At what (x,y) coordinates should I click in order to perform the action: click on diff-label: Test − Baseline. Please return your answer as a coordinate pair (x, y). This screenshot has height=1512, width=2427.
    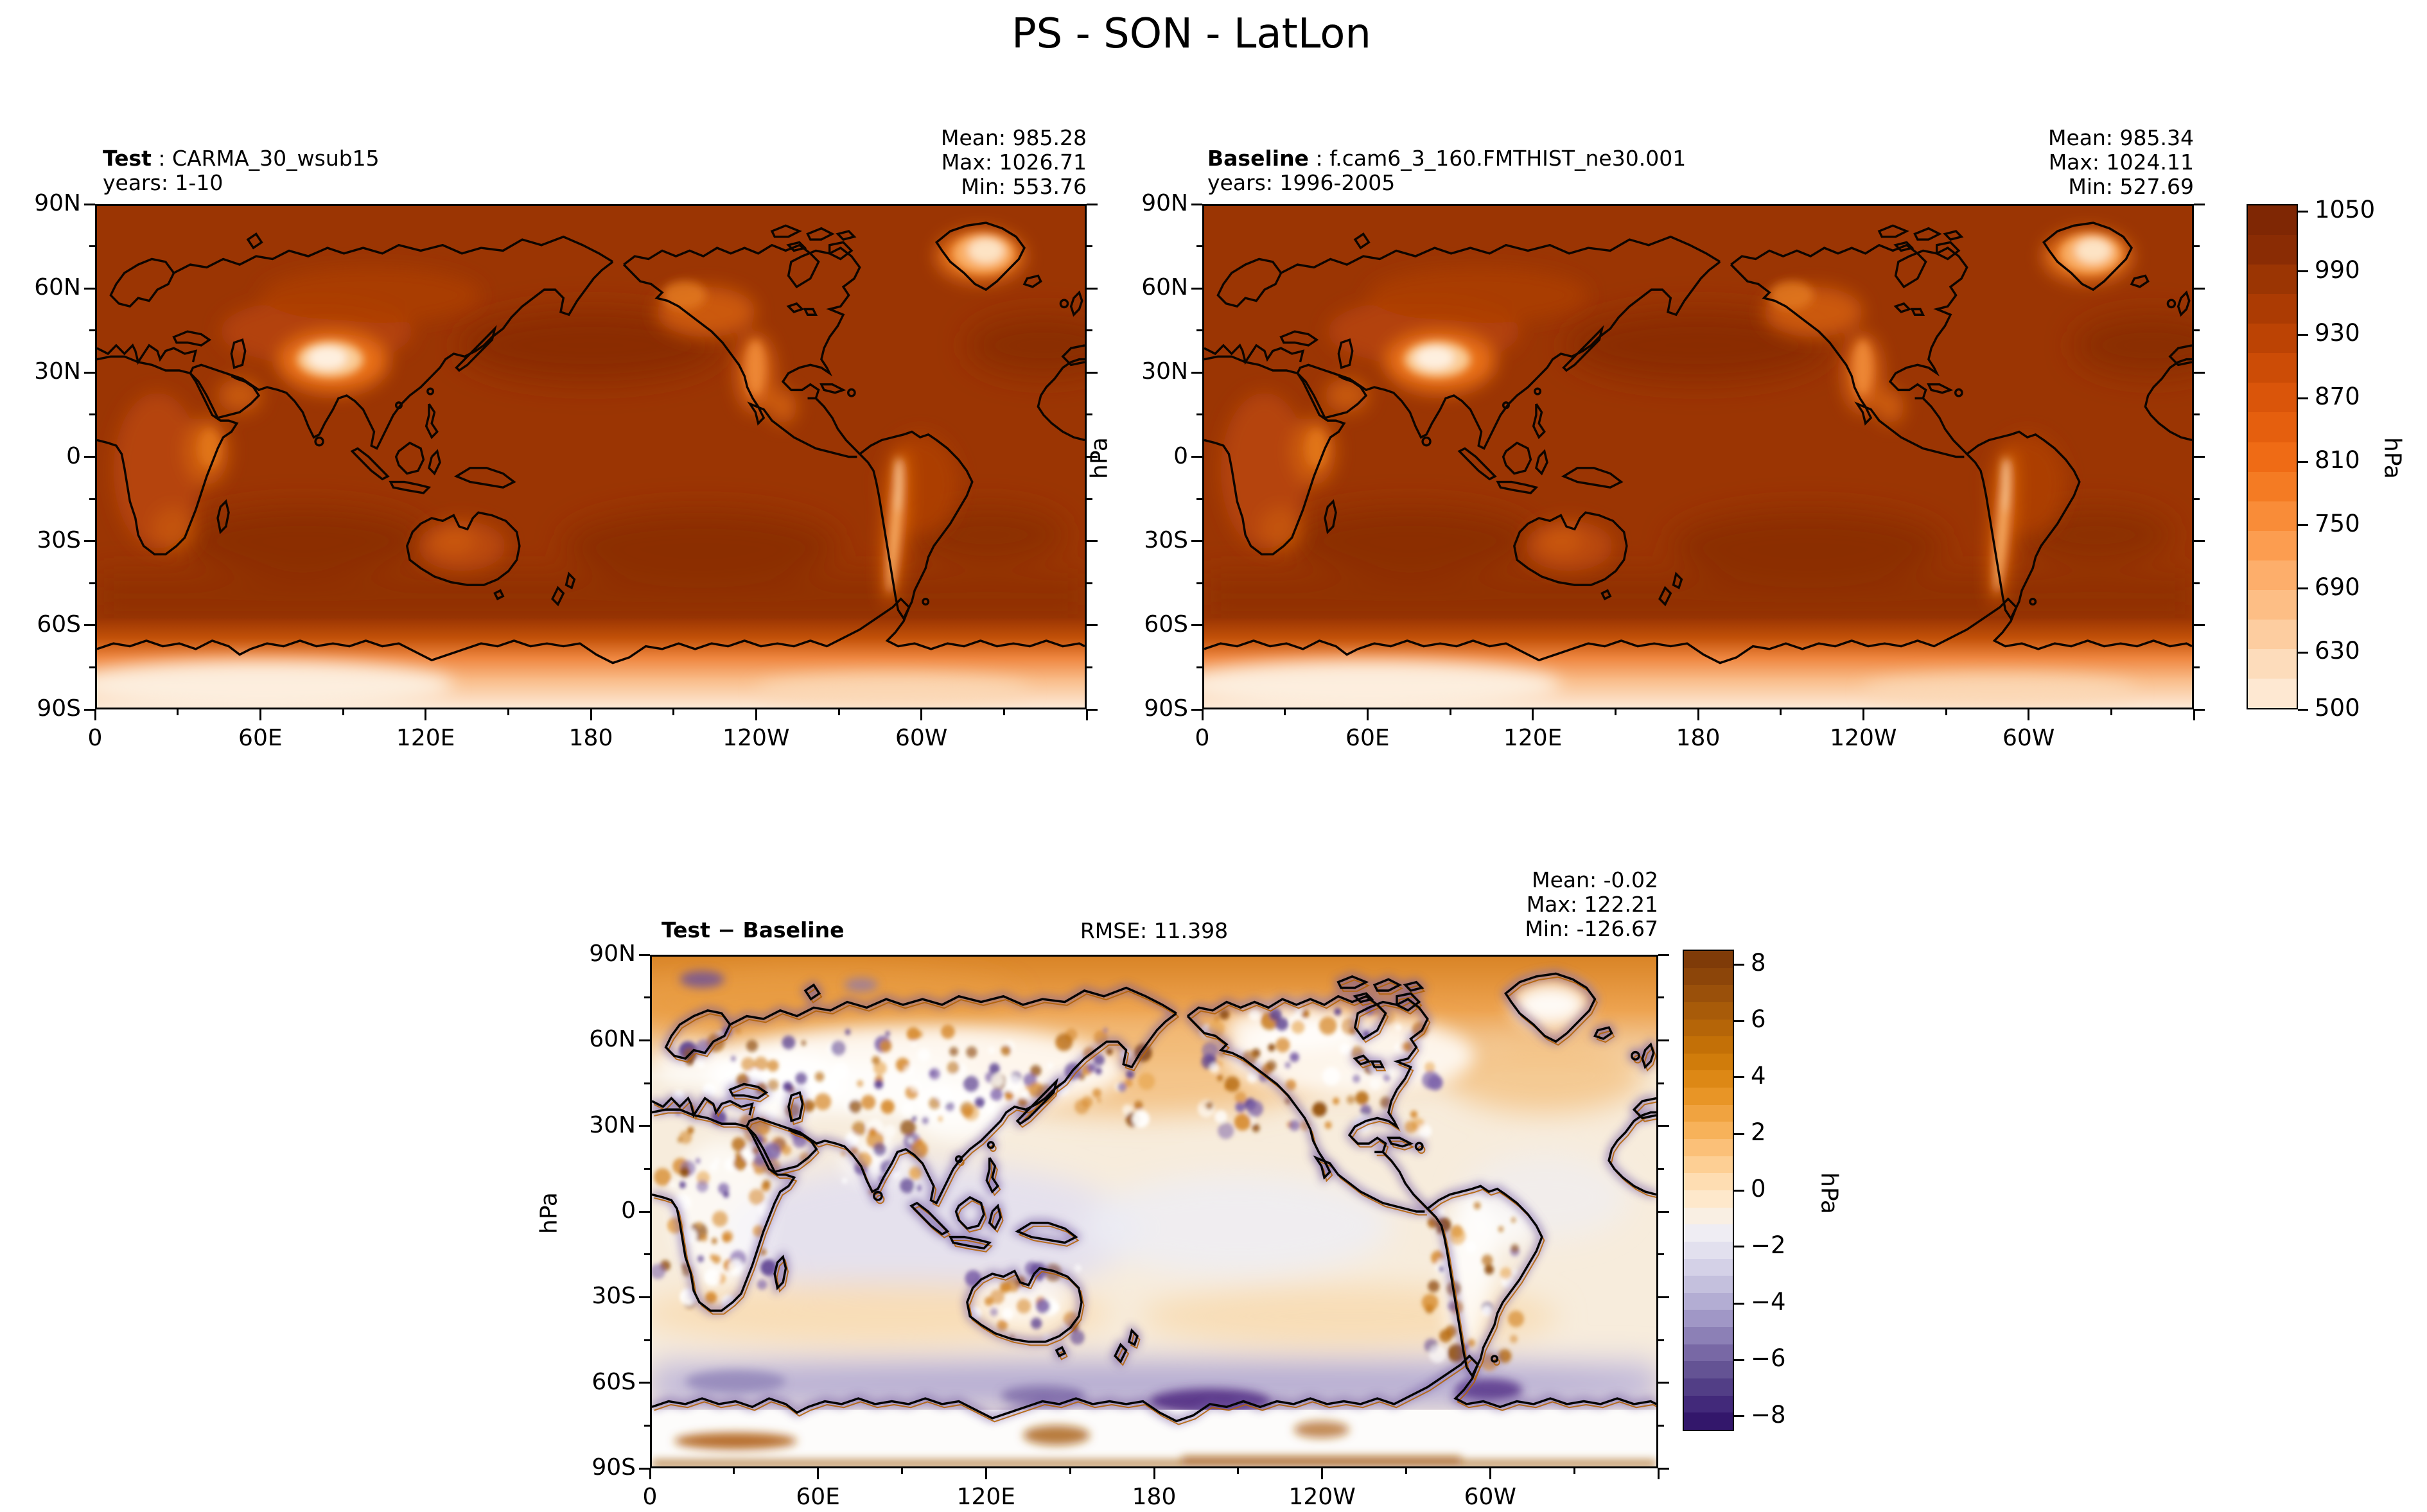
    Looking at the image, I should click on (753, 930).